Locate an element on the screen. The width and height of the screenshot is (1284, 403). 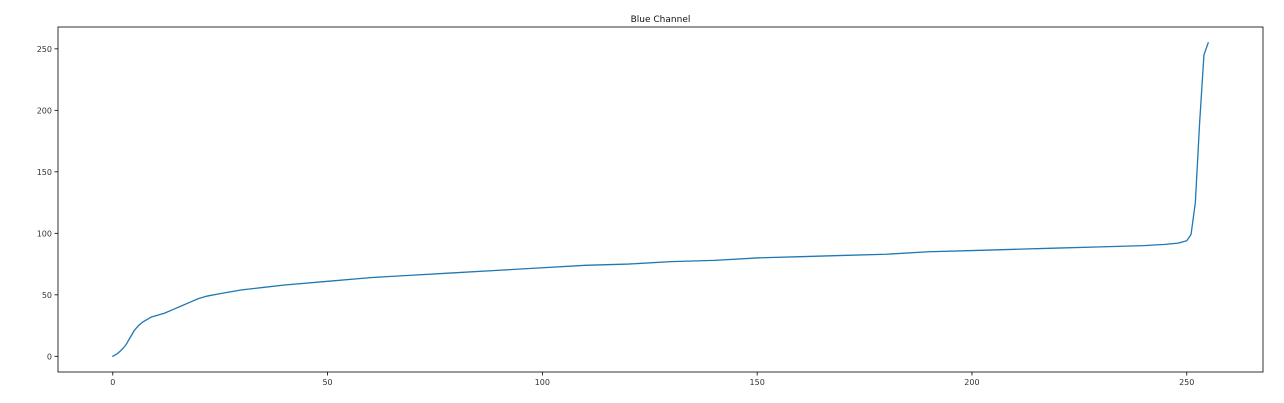
y-axis: 0 50 100 150 200 250 is located at coordinates (47, 203).